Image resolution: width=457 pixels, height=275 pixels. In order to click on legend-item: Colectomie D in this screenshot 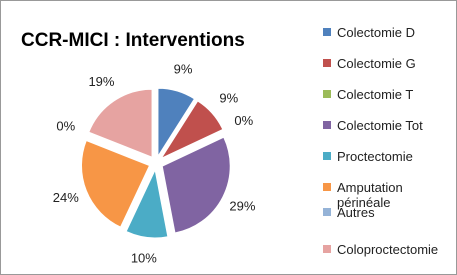, I will do `click(387, 32)`.